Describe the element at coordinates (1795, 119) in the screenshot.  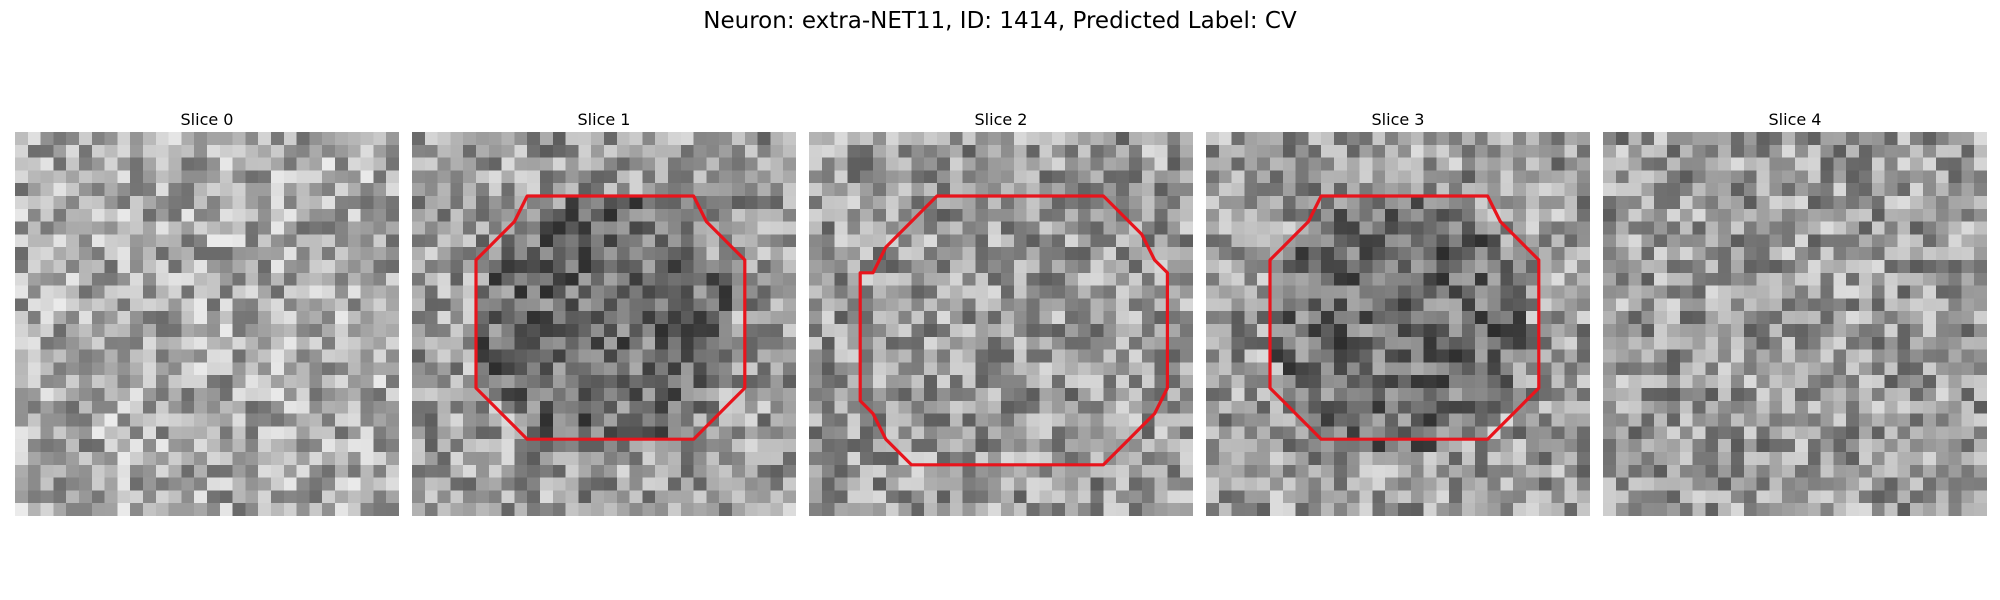
I see `slice-title: Slice 4` at that location.